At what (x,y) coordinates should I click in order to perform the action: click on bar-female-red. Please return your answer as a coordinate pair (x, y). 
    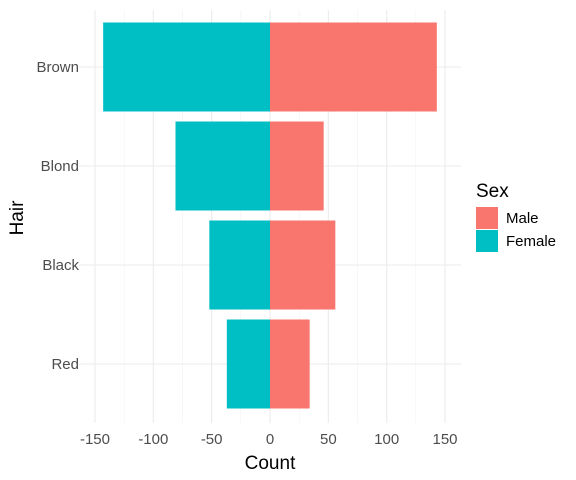
    Looking at the image, I should click on (248, 364).